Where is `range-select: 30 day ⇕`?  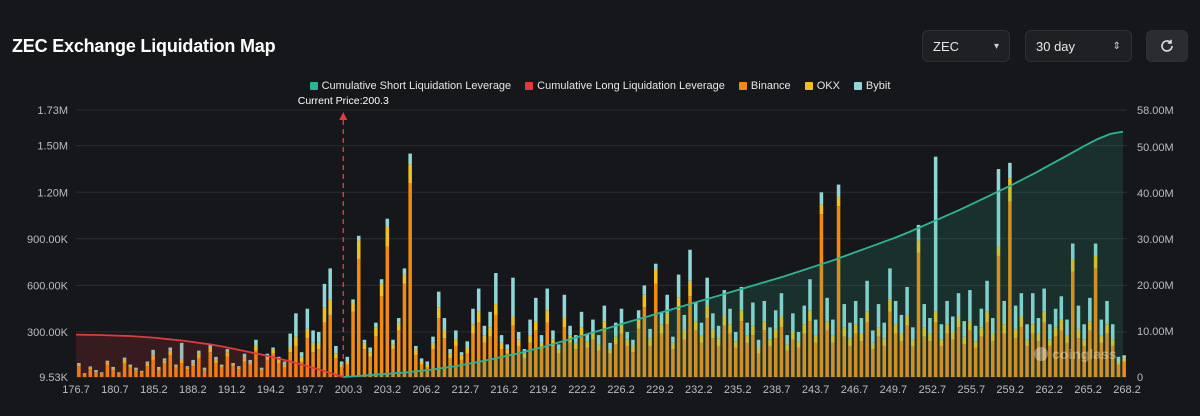
range-select: 30 day ⇕ is located at coordinates (1078, 46).